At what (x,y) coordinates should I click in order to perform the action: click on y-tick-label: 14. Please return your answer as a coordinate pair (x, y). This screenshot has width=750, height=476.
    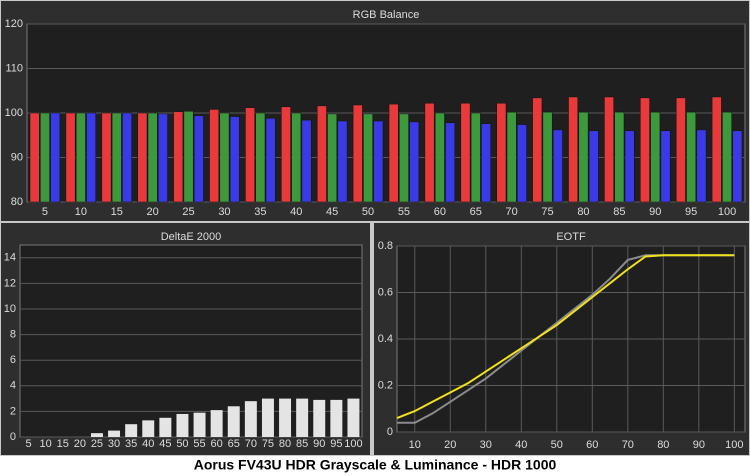
    Looking at the image, I should click on (10, 258).